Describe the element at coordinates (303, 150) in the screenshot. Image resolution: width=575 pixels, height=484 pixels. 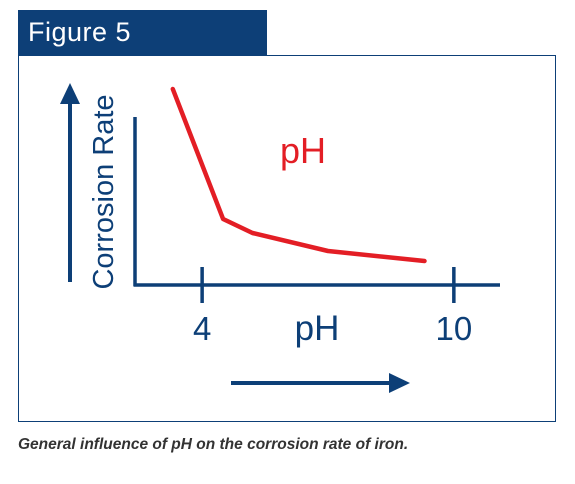
I see `curve-annotation: pH` at that location.